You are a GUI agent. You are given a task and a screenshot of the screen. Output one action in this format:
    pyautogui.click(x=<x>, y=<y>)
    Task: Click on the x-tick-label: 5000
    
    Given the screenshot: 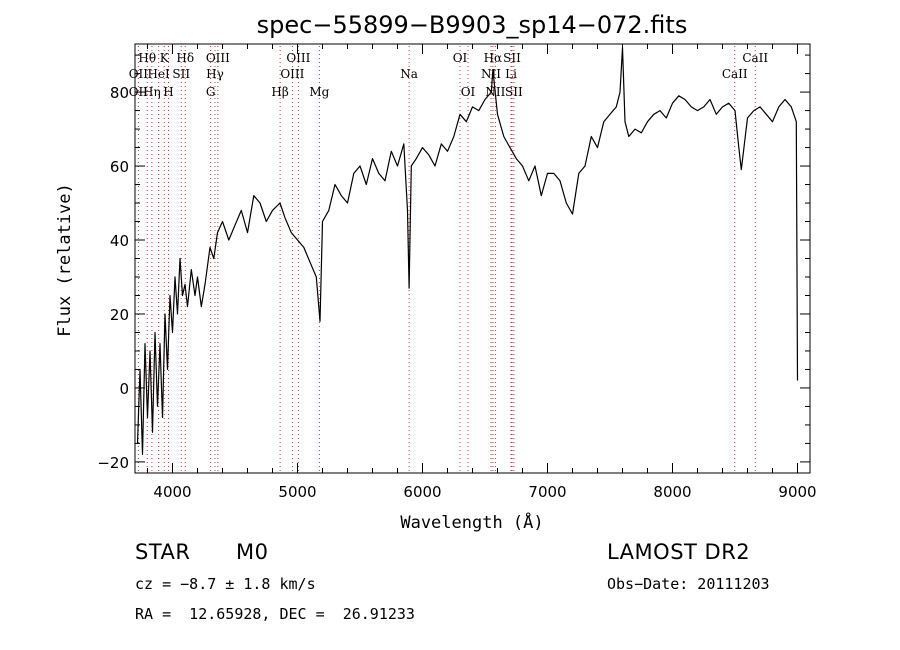 What is the action you would take?
    pyautogui.click(x=297, y=492)
    